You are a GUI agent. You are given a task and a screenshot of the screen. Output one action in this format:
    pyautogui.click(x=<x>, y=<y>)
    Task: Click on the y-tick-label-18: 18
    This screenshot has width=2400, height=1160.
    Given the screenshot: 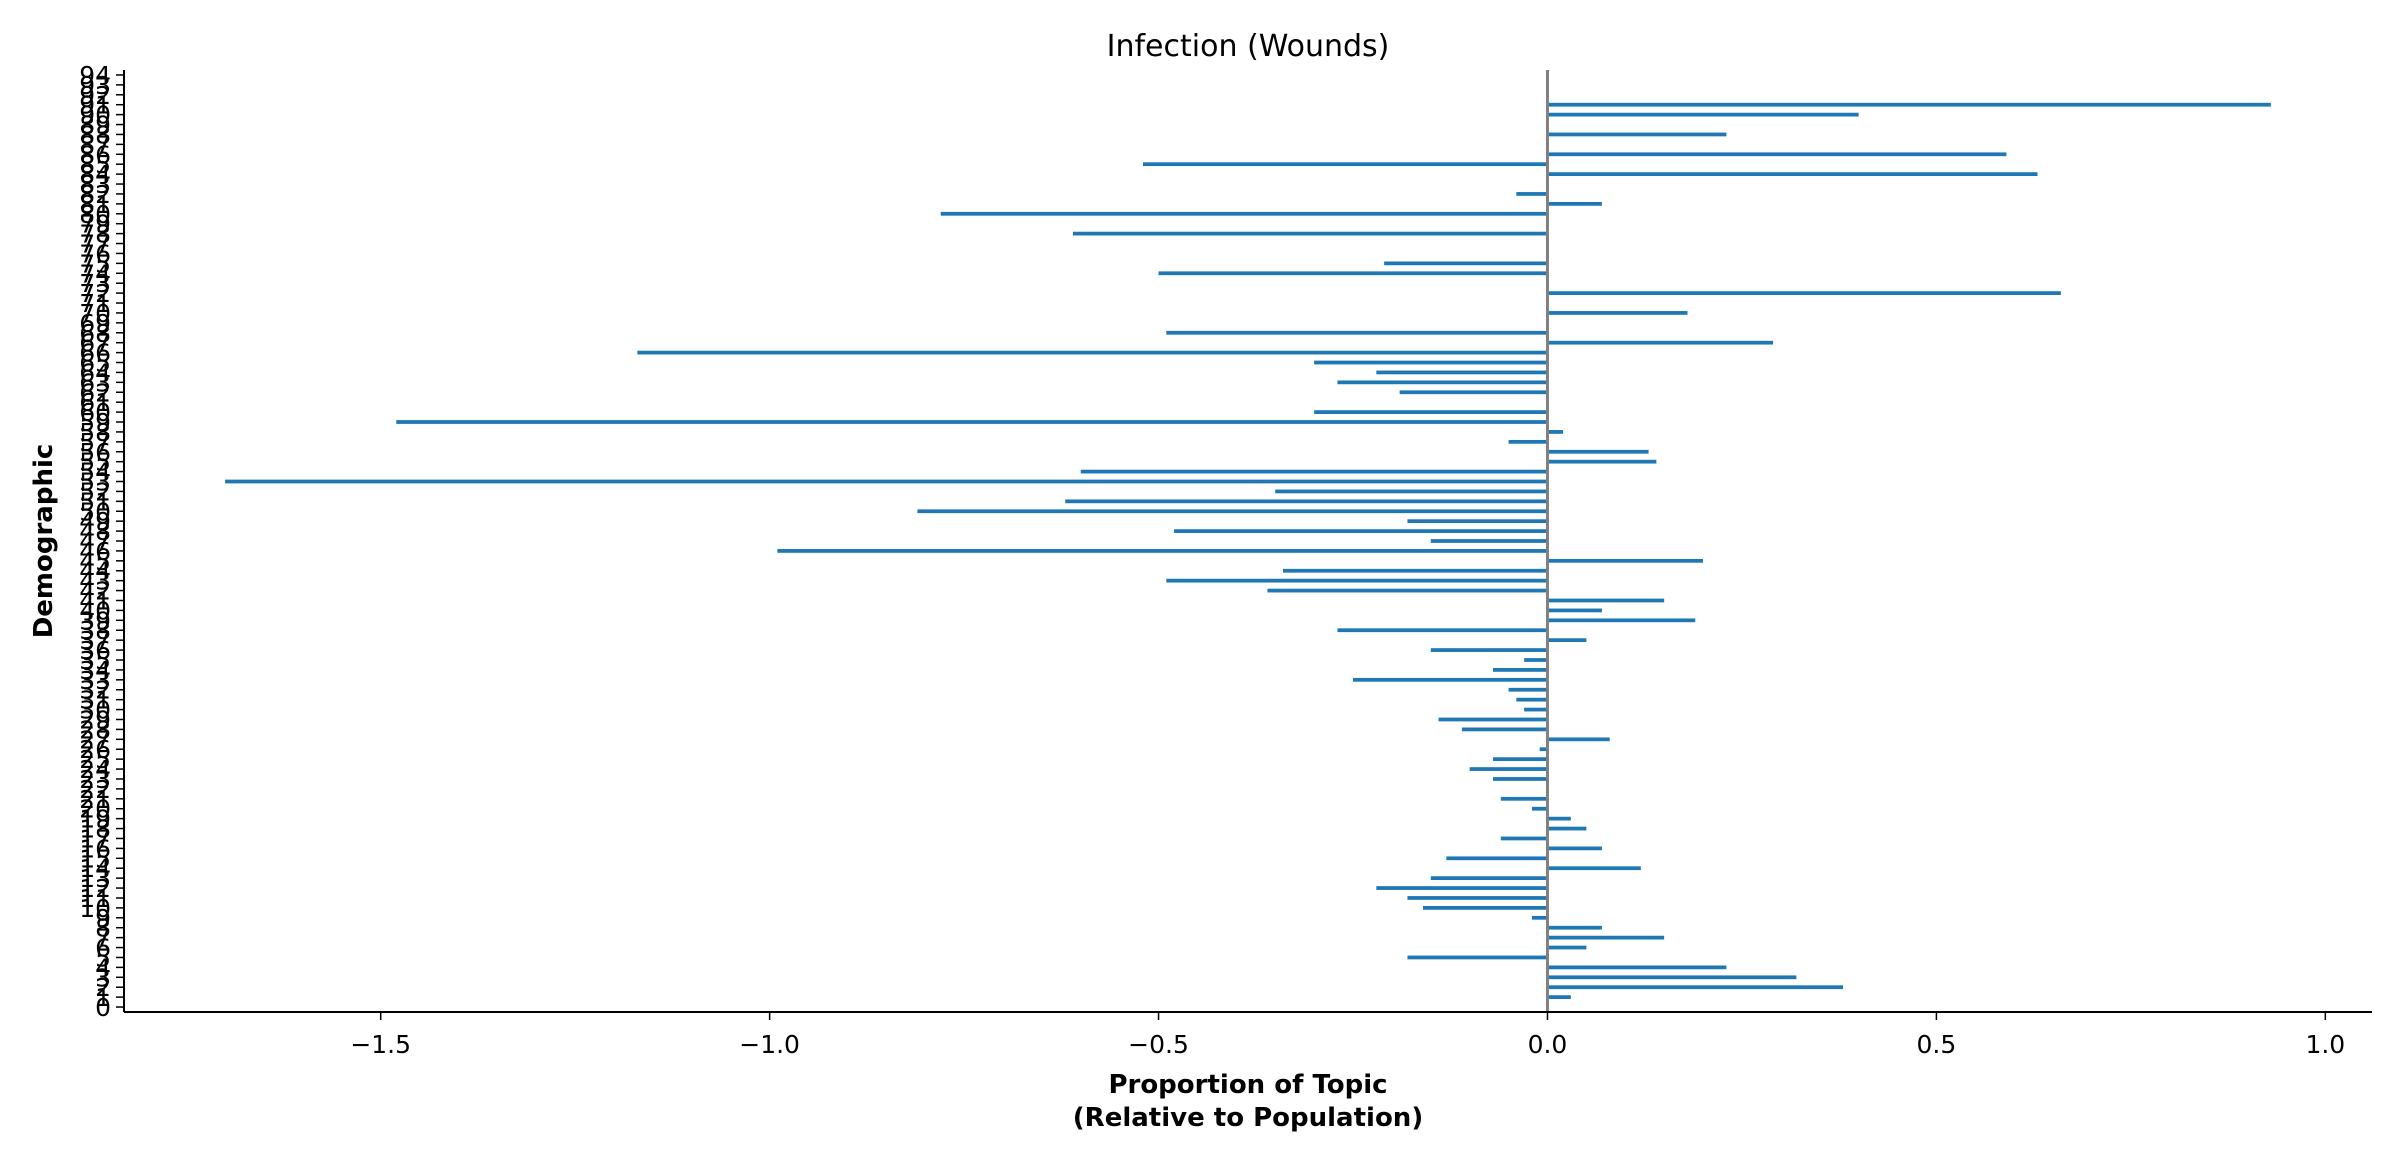 What is the action you would take?
    pyautogui.click(x=95, y=829)
    